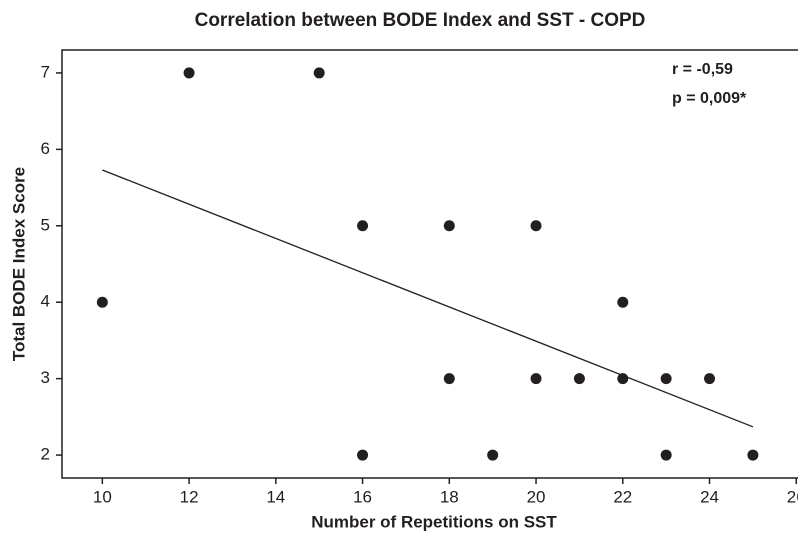  I want to click on y-tick-label: 4, so click(45, 301).